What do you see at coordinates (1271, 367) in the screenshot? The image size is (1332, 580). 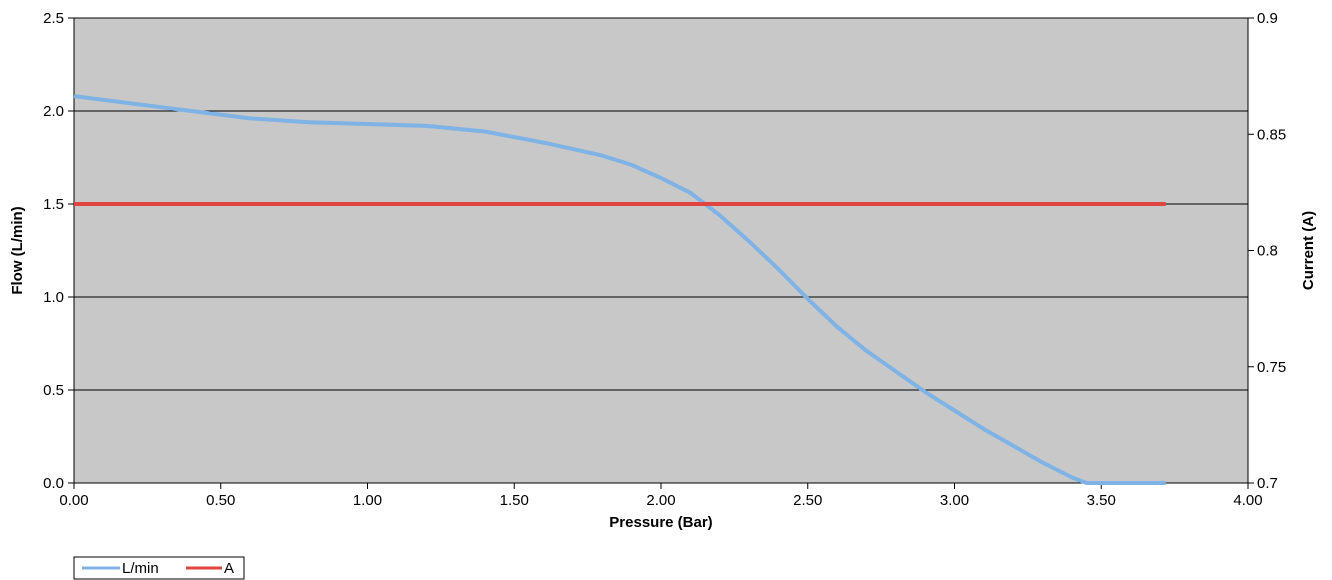 I see `y2-tick-label: 0.75` at bounding box center [1271, 367].